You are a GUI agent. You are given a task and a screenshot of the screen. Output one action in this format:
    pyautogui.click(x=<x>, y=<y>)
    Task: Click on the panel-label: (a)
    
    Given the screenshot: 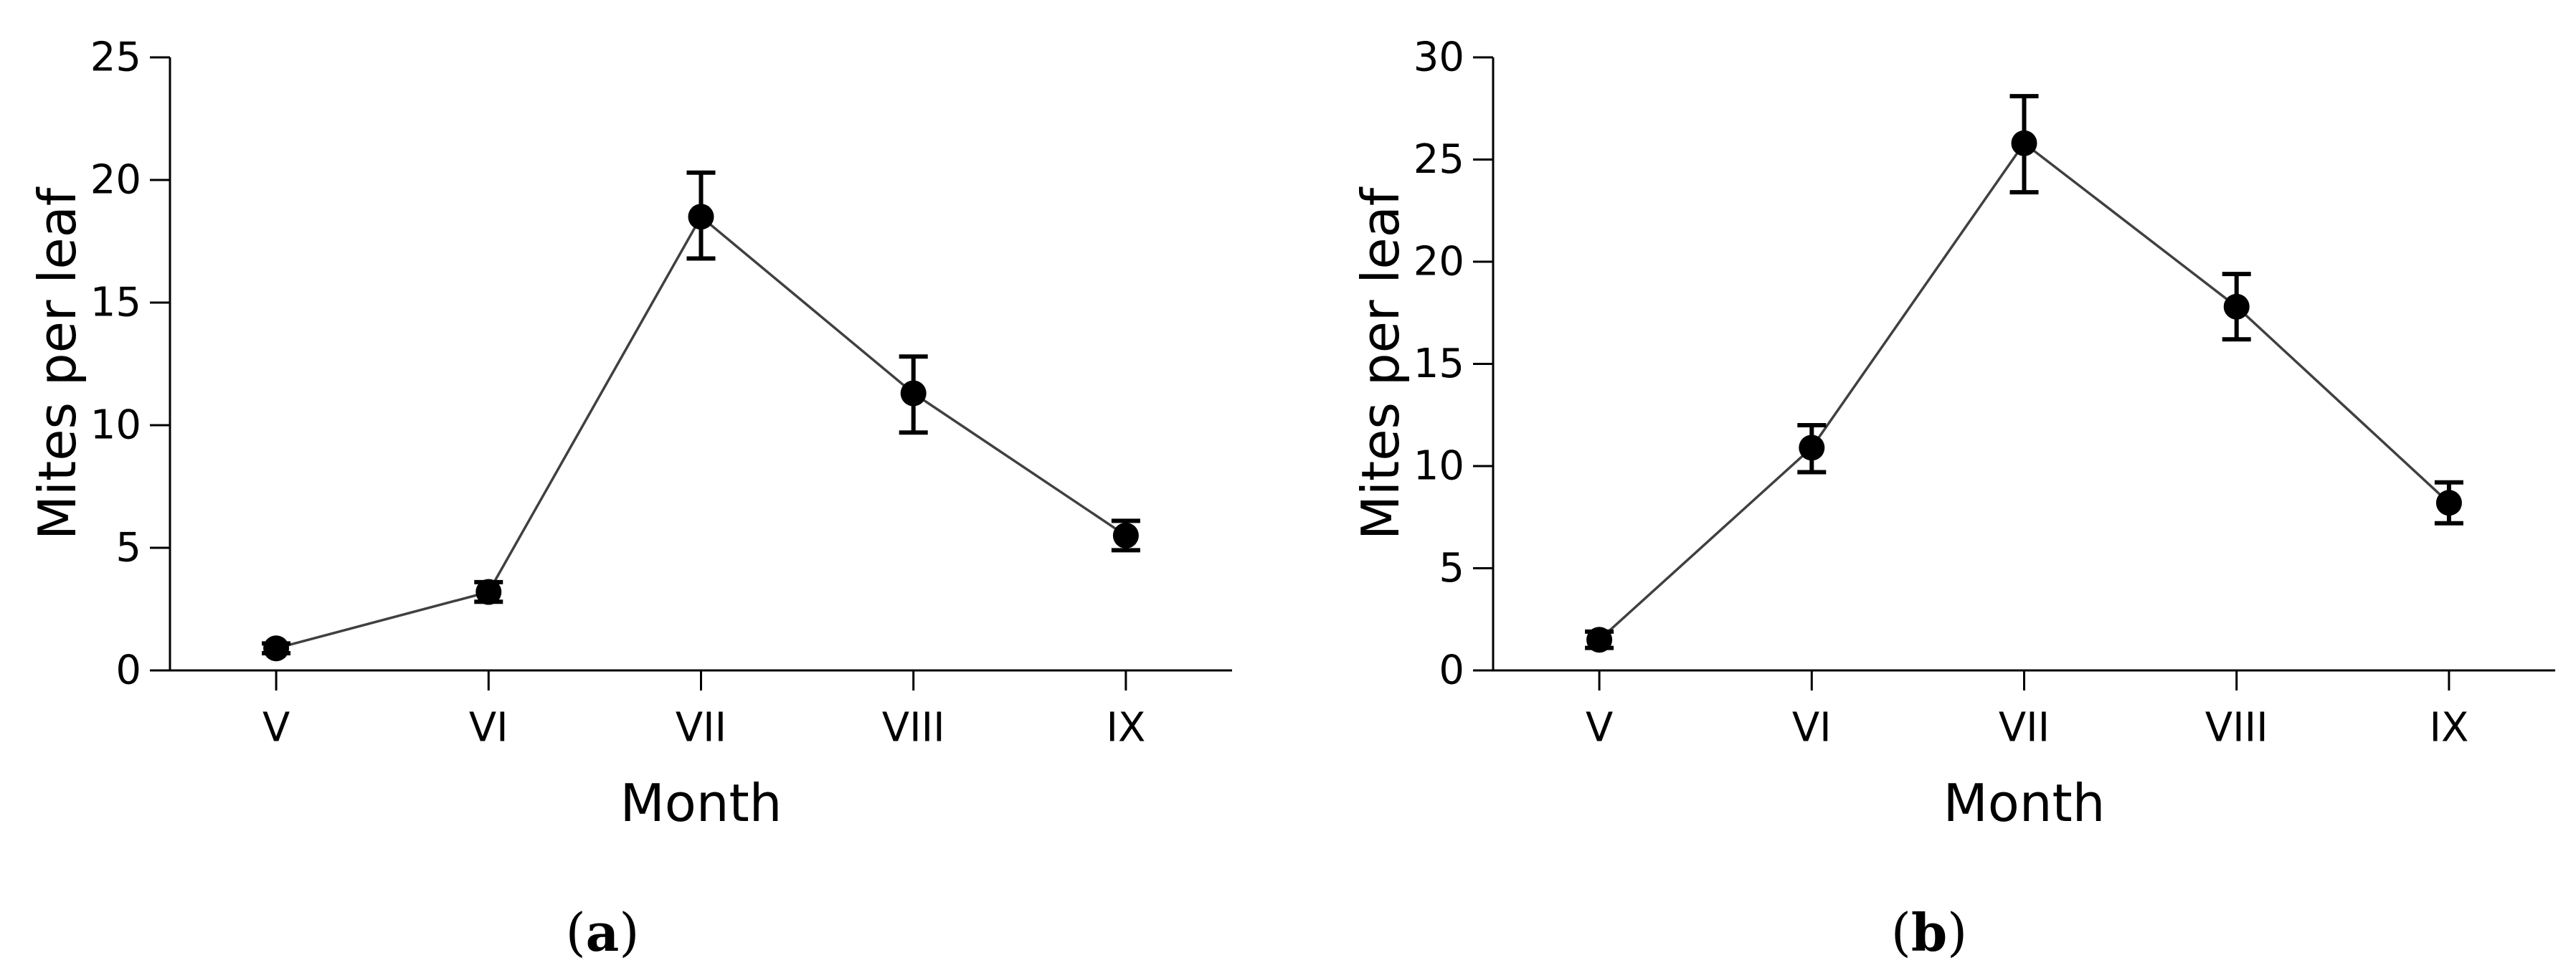 What is the action you would take?
    pyautogui.click(x=603, y=932)
    